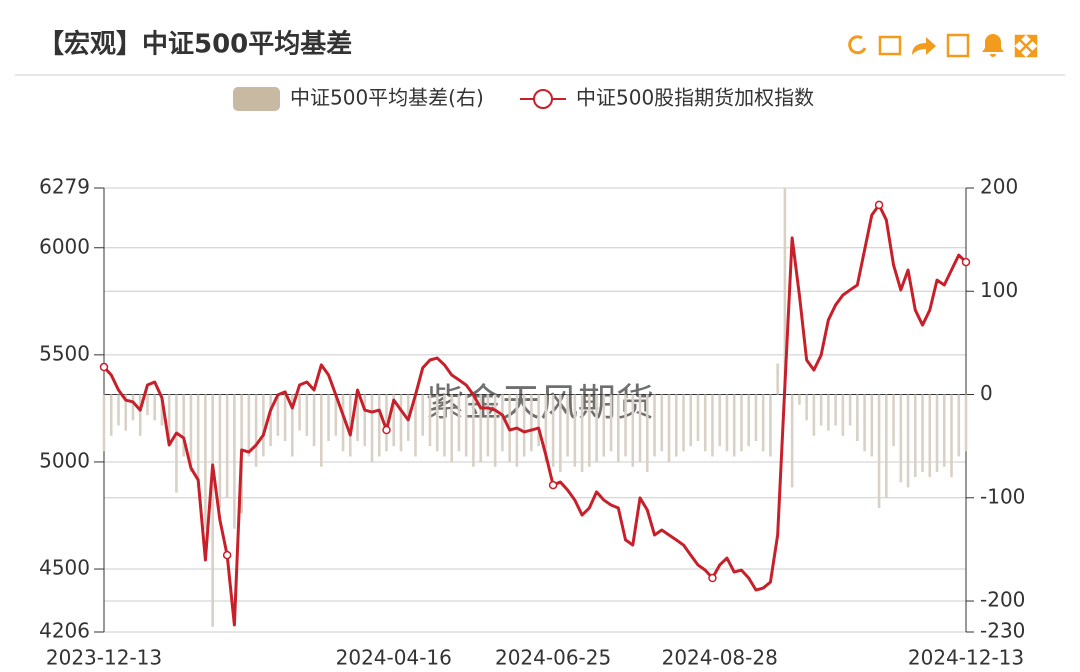  Describe the element at coordinates (1002, 600) in the screenshot. I see `y2-tick-label: -200` at that location.